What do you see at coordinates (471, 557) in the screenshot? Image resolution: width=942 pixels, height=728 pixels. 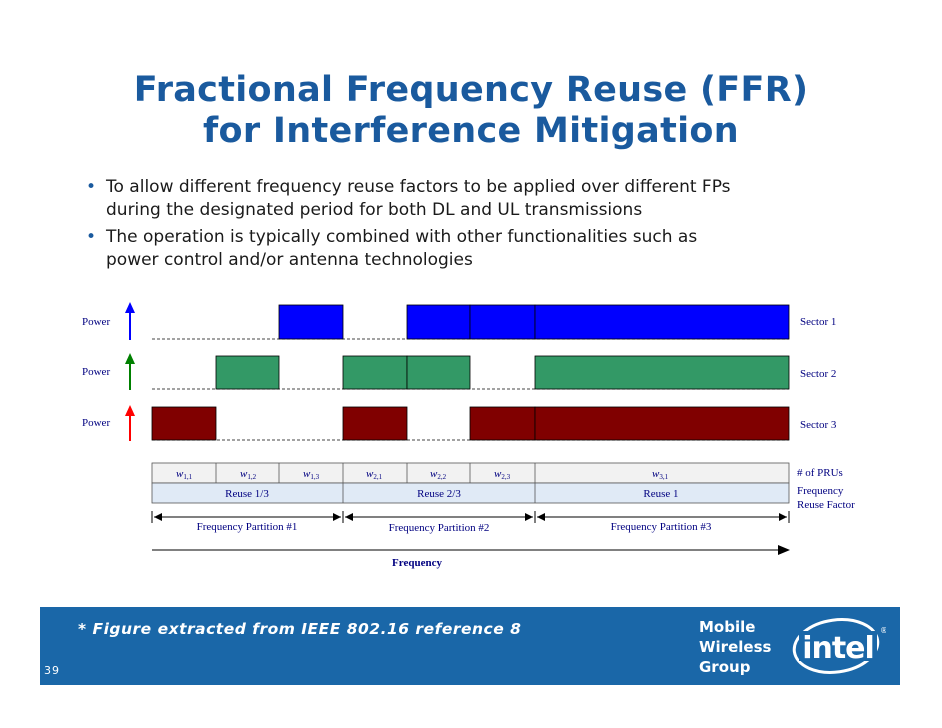 I see `frequency-axis: Frequency` at bounding box center [471, 557].